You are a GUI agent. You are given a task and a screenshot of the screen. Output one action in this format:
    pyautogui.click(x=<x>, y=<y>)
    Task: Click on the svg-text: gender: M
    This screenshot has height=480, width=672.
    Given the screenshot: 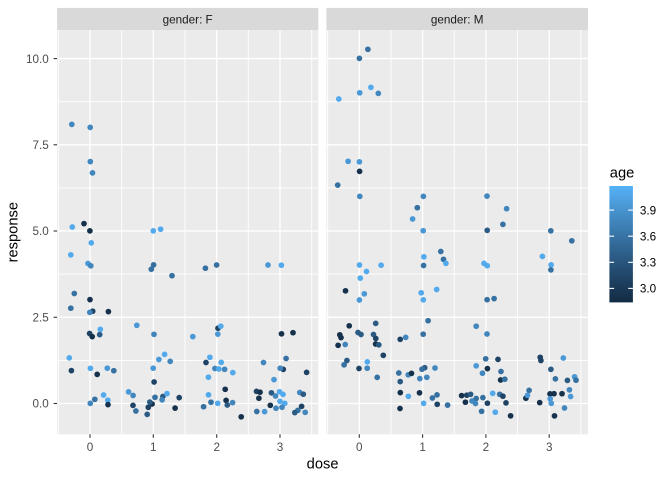 What is the action you would take?
    pyautogui.click(x=457, y=20)
    